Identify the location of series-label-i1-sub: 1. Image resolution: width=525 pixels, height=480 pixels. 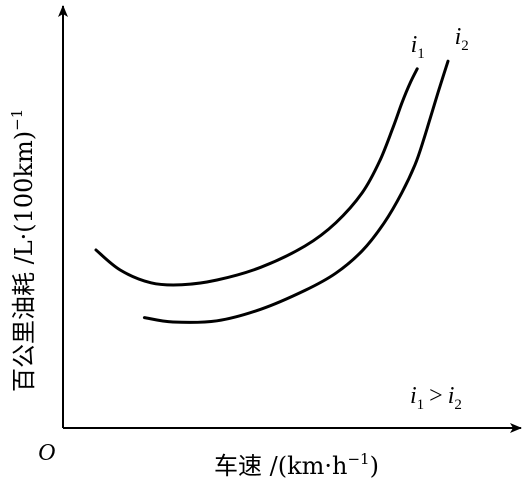
(421, 54).